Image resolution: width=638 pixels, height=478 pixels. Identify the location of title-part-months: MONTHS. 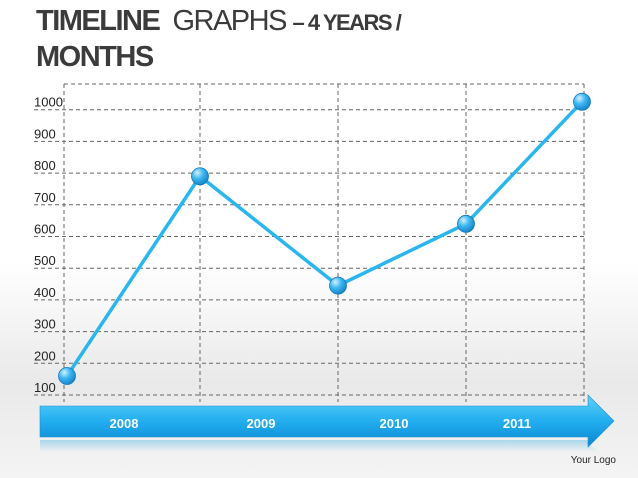
(95, 57).